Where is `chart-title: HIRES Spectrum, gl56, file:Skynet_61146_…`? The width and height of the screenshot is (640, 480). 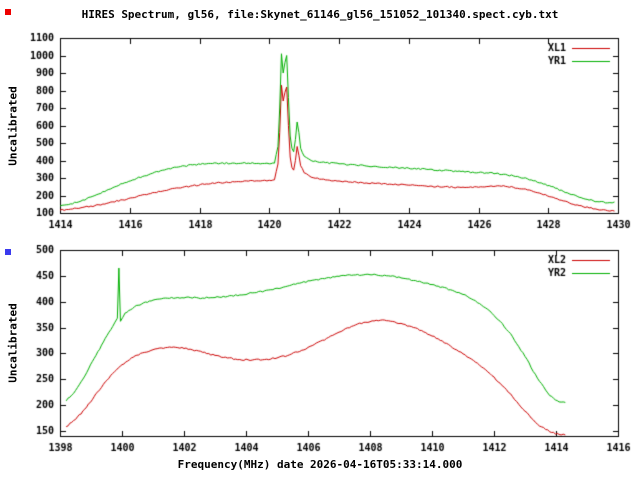 chart-title: HIRES Spectrum, gl56, file:Skynet_61146_… is located at coordinates (320, 14).